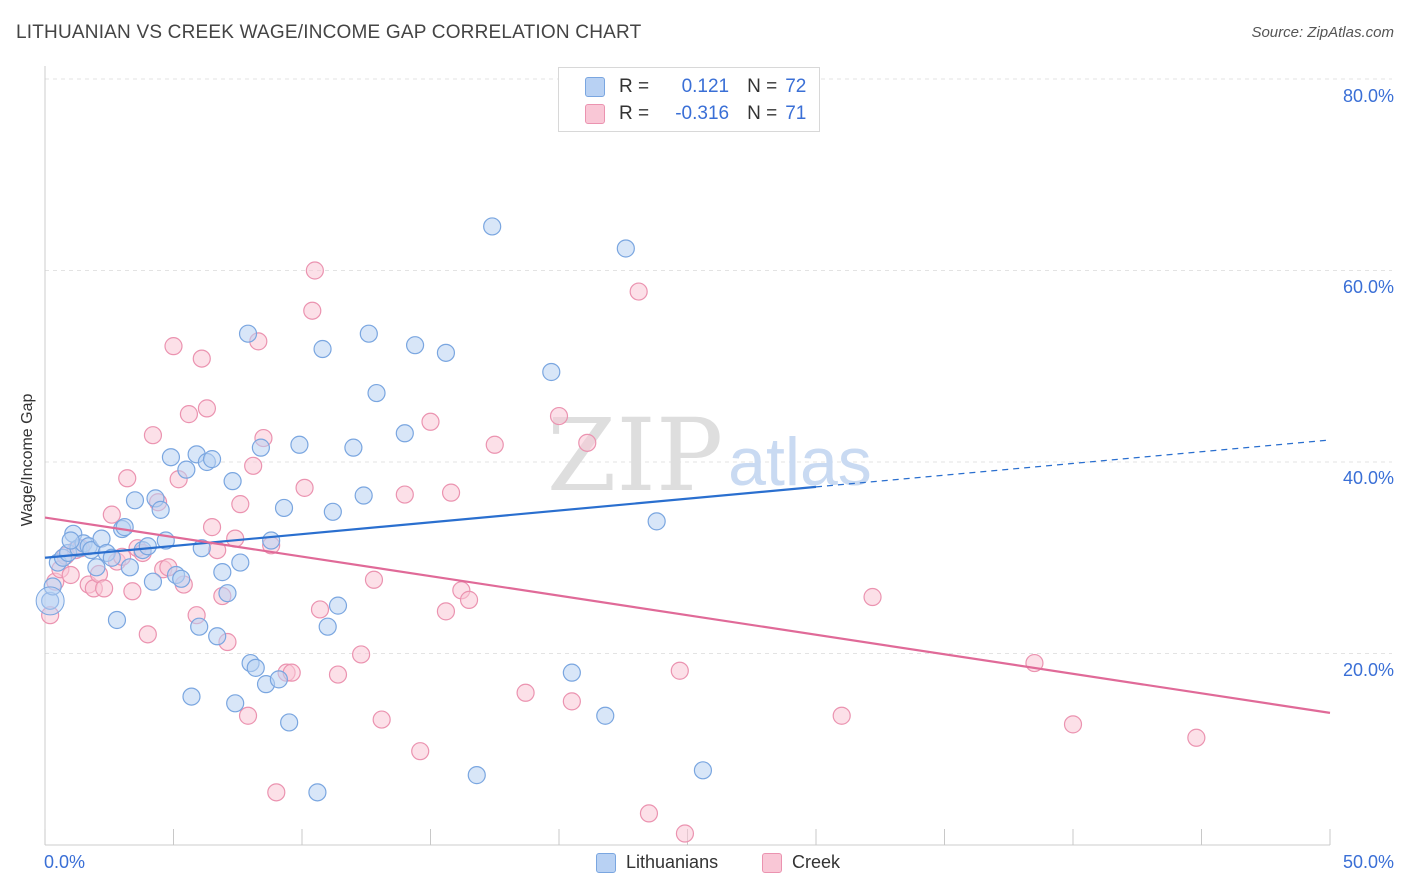  I want to click on x-tick-50: 50.0%, so click(1368, 862).